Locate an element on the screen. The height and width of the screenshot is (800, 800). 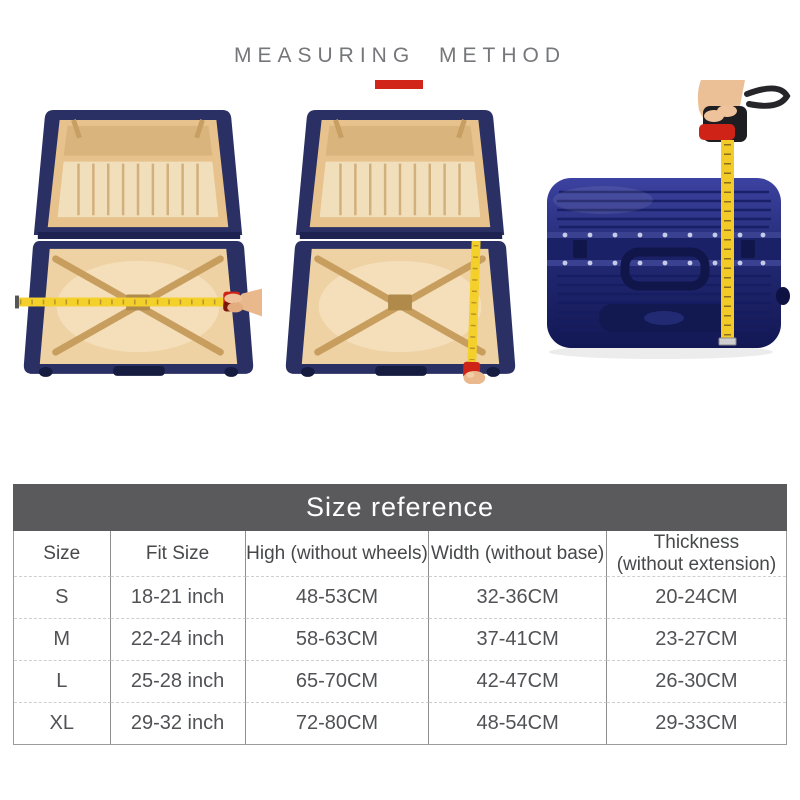
title-underline-bar is located at coordinates (399, 84).